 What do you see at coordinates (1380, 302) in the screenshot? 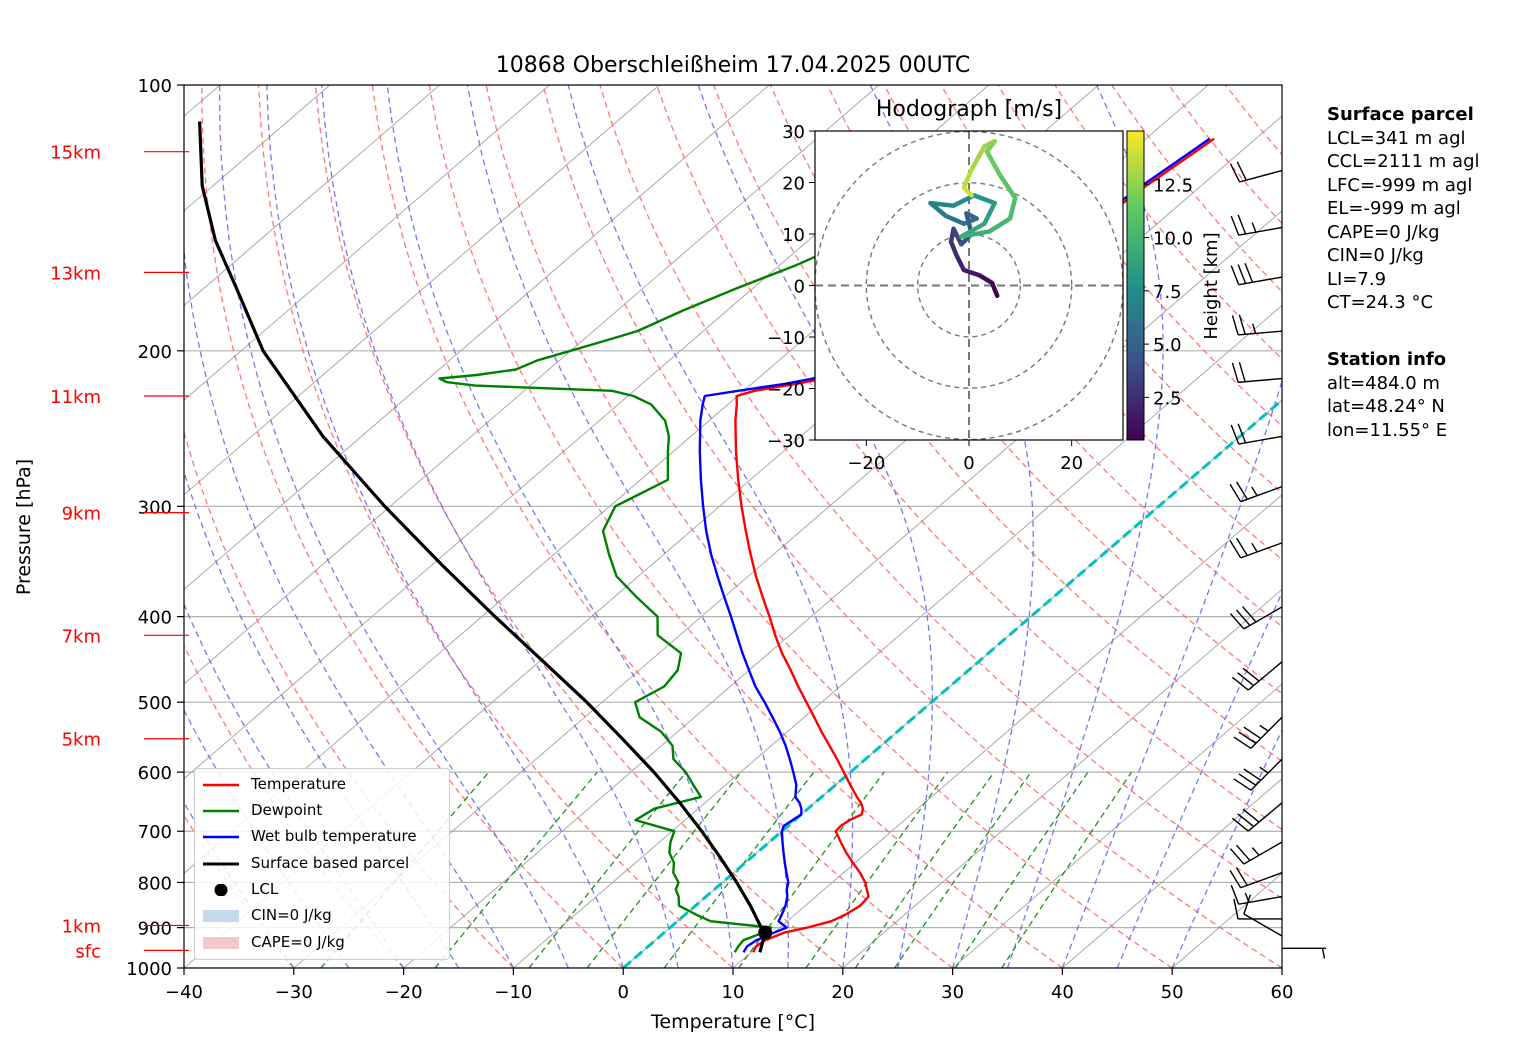
I see `parcel-ct: CT=24.3 °C` at bounding box center [1380, 302].